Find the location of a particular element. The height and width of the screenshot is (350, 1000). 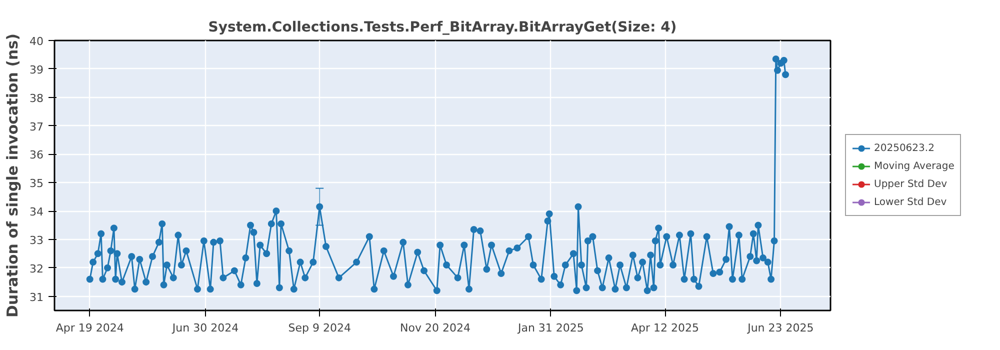

x-tick-label: Apr 19 2024 is located at coordinates (90, 328).